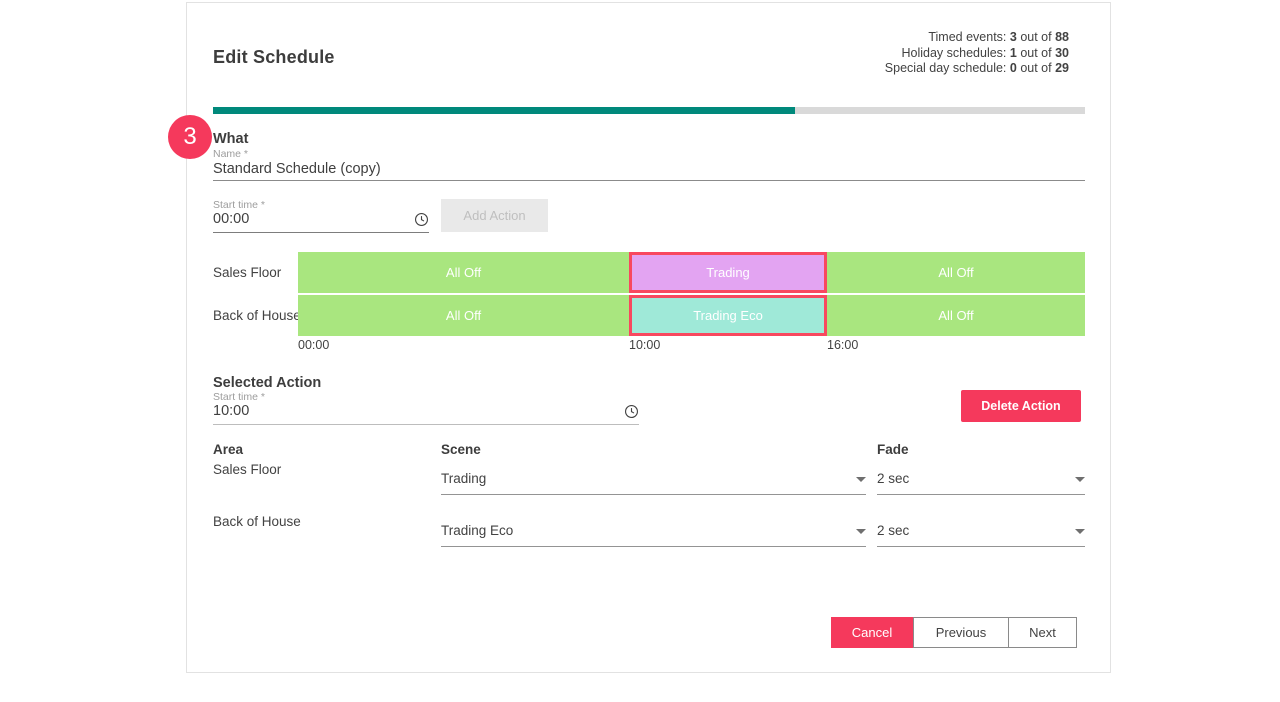 This screenshot has height=702, width=1280. I want to click on area-label-back-of-house: Back of House, so click(257, 521).